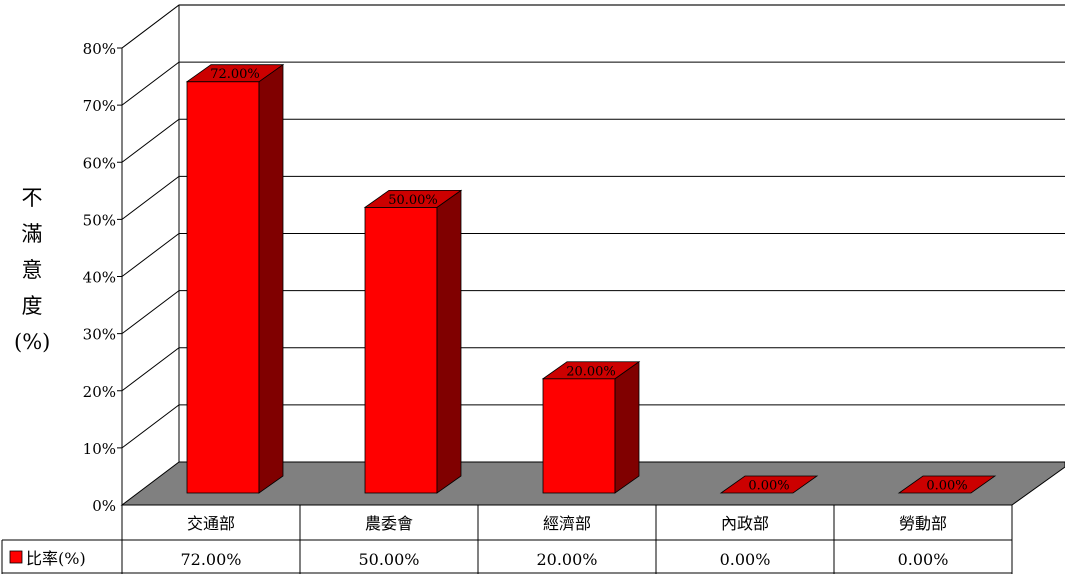  I want to click on y-tick-label: 20%, so click(99, 392).